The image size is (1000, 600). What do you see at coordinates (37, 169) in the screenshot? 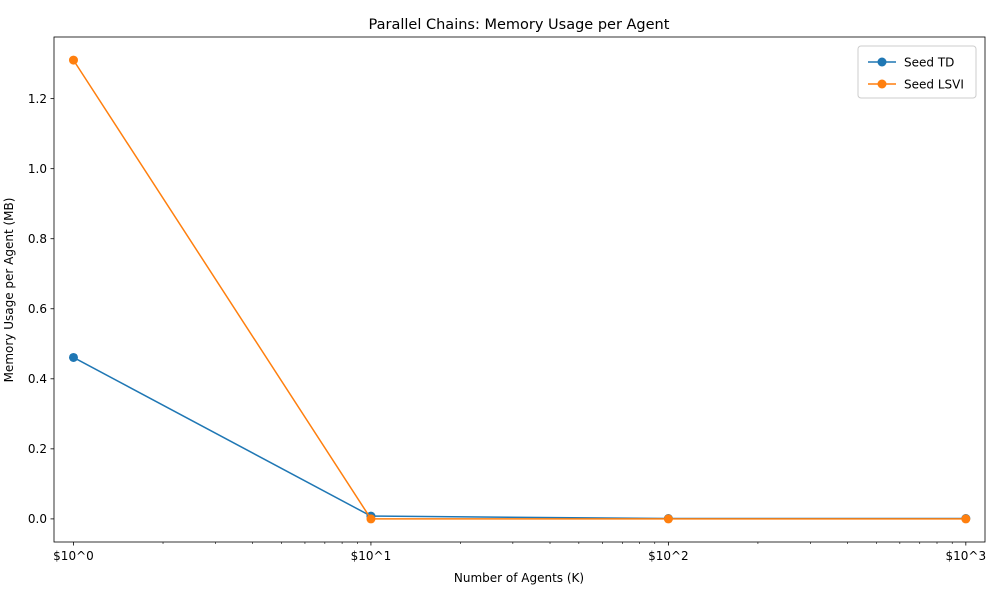
I see `y-tick-label: 1.0` at bounding box center [37, 169].